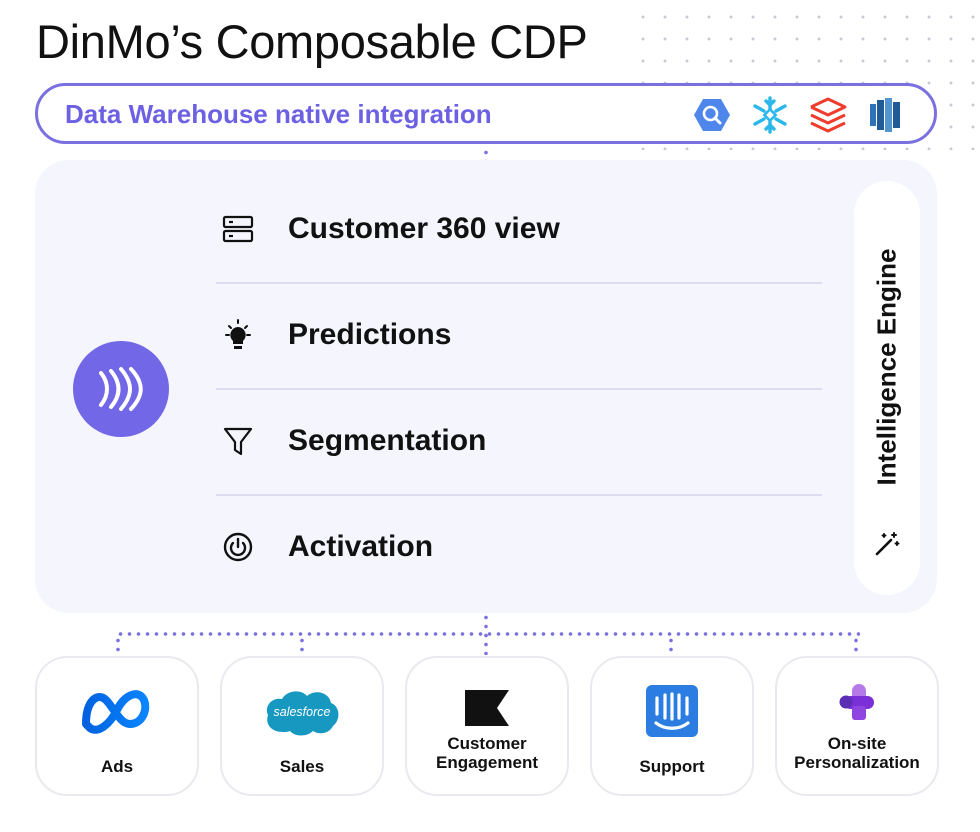 Image resolution: width=980 pixels, height=832 pixels. I want to click on power-icon, so click(246, 547).